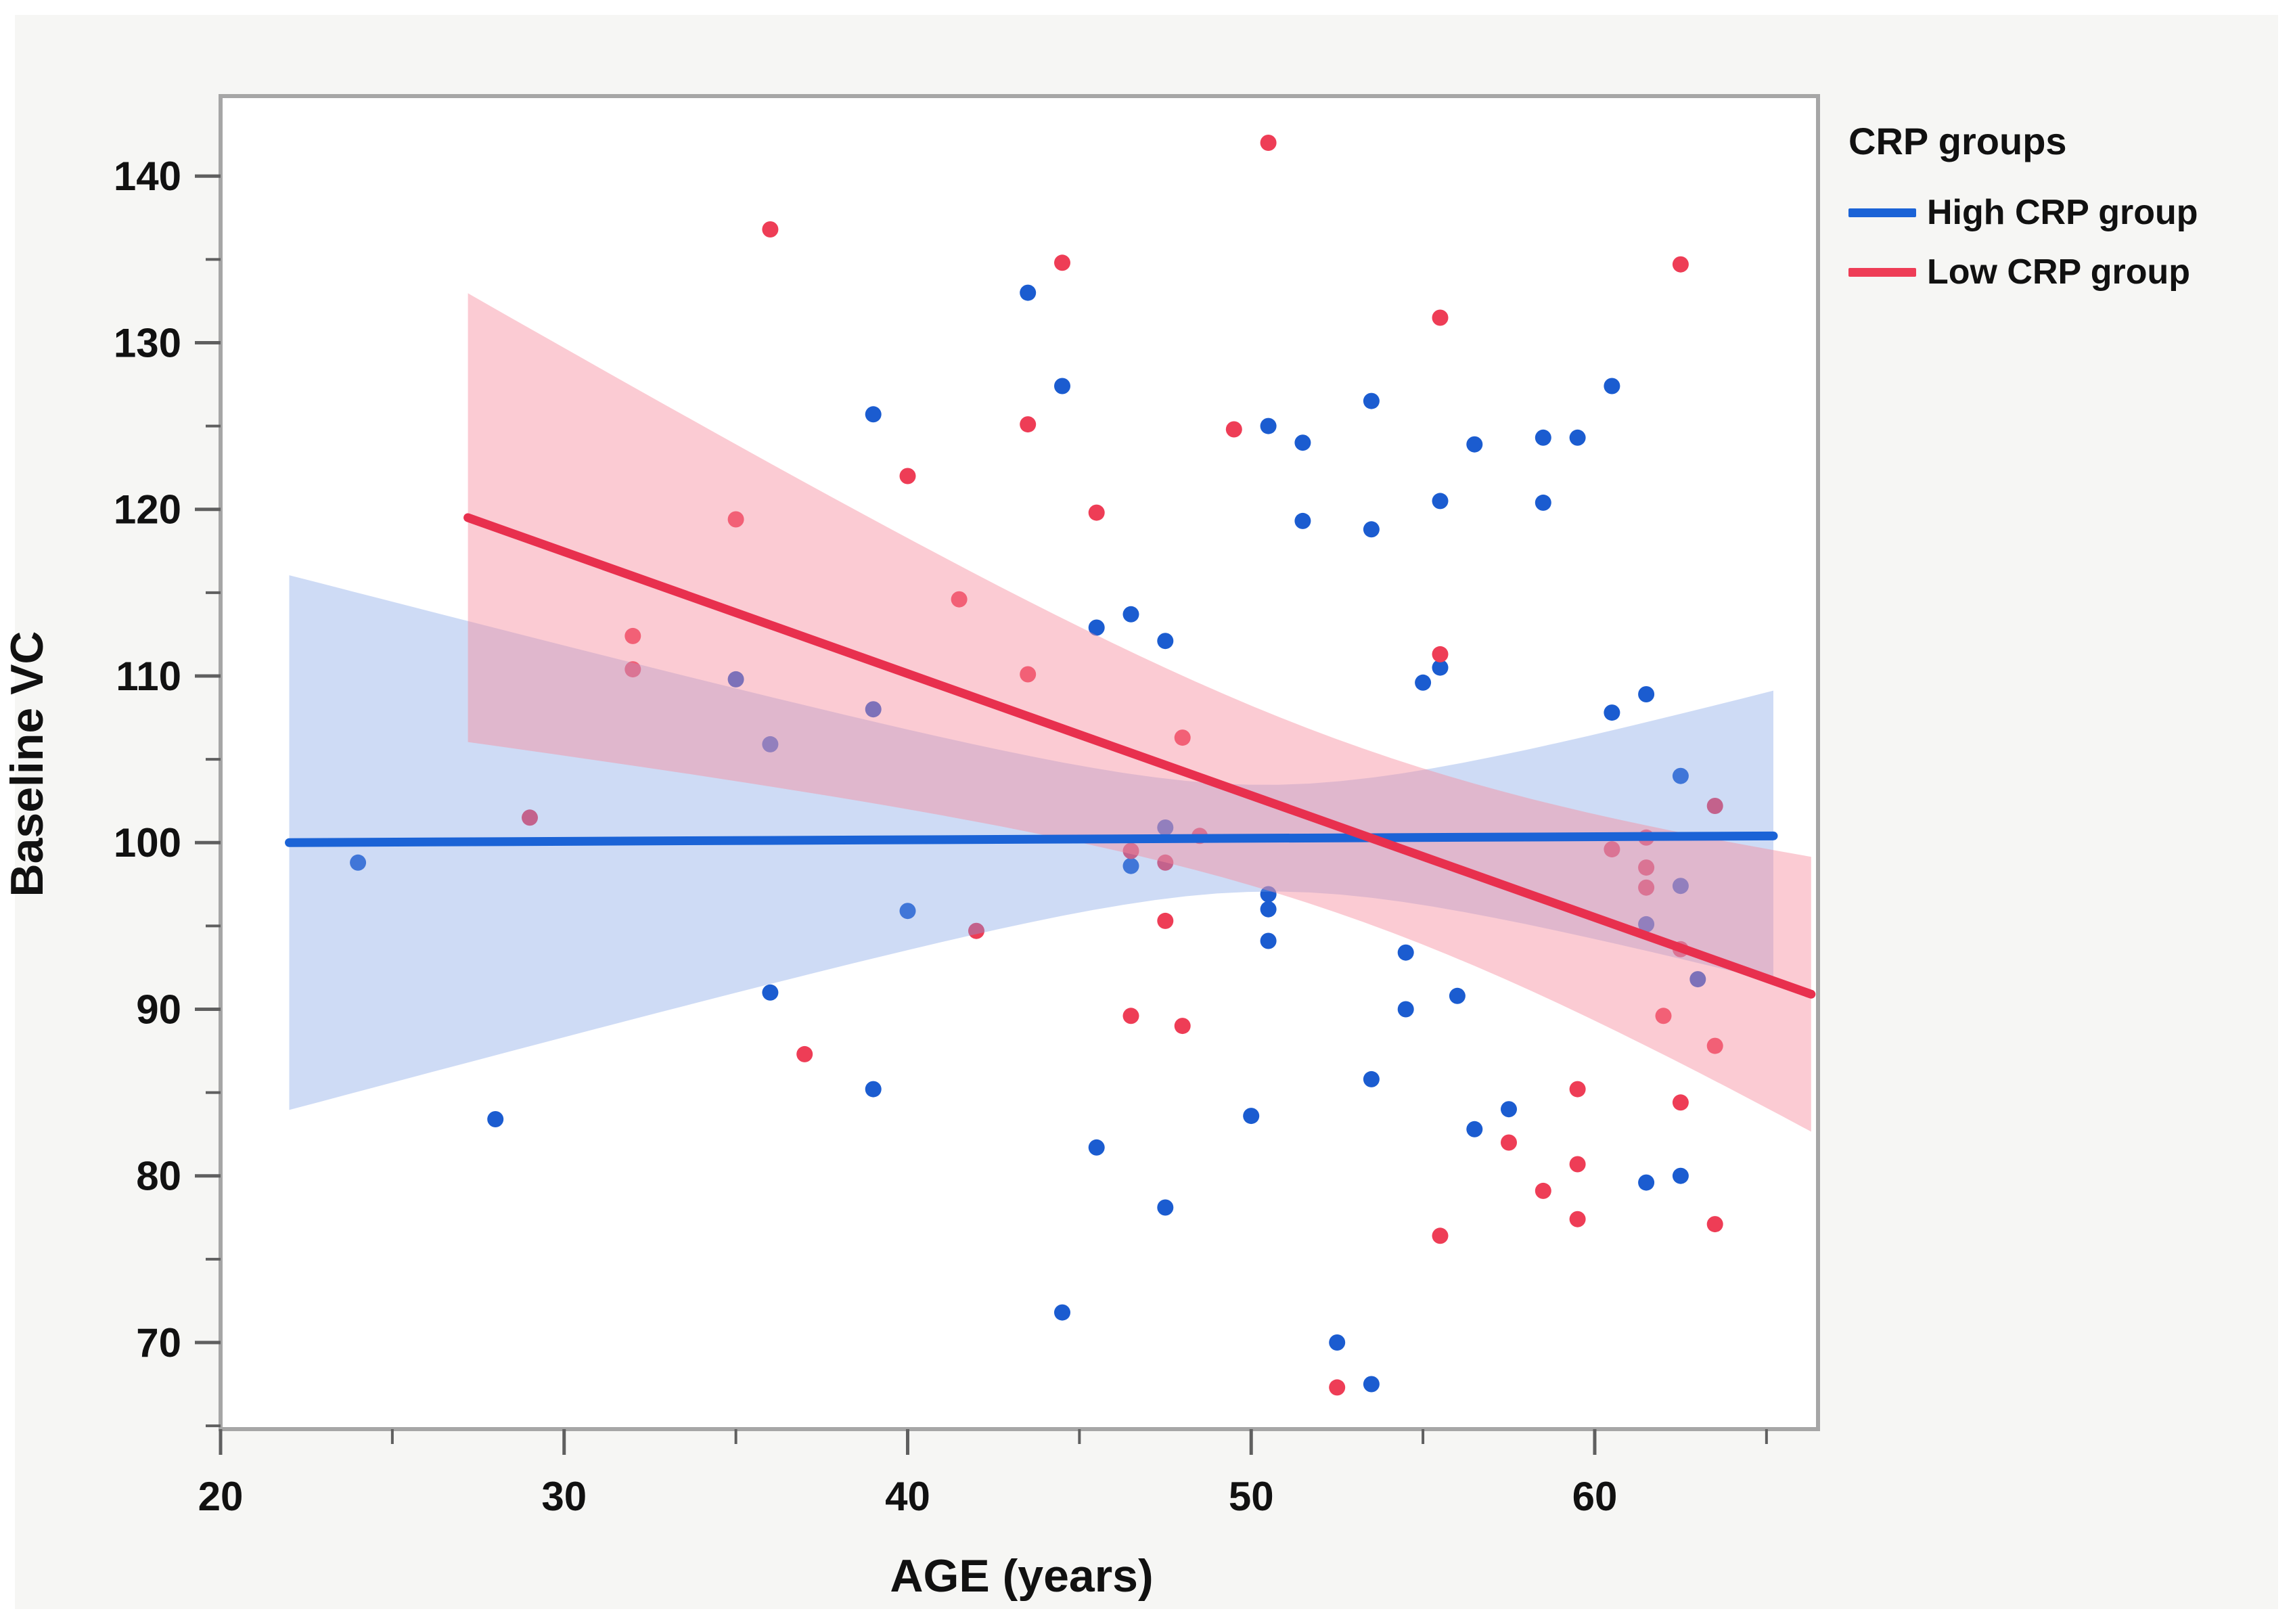  I want to click on x-tick-label: 20, so click(221, 1496).